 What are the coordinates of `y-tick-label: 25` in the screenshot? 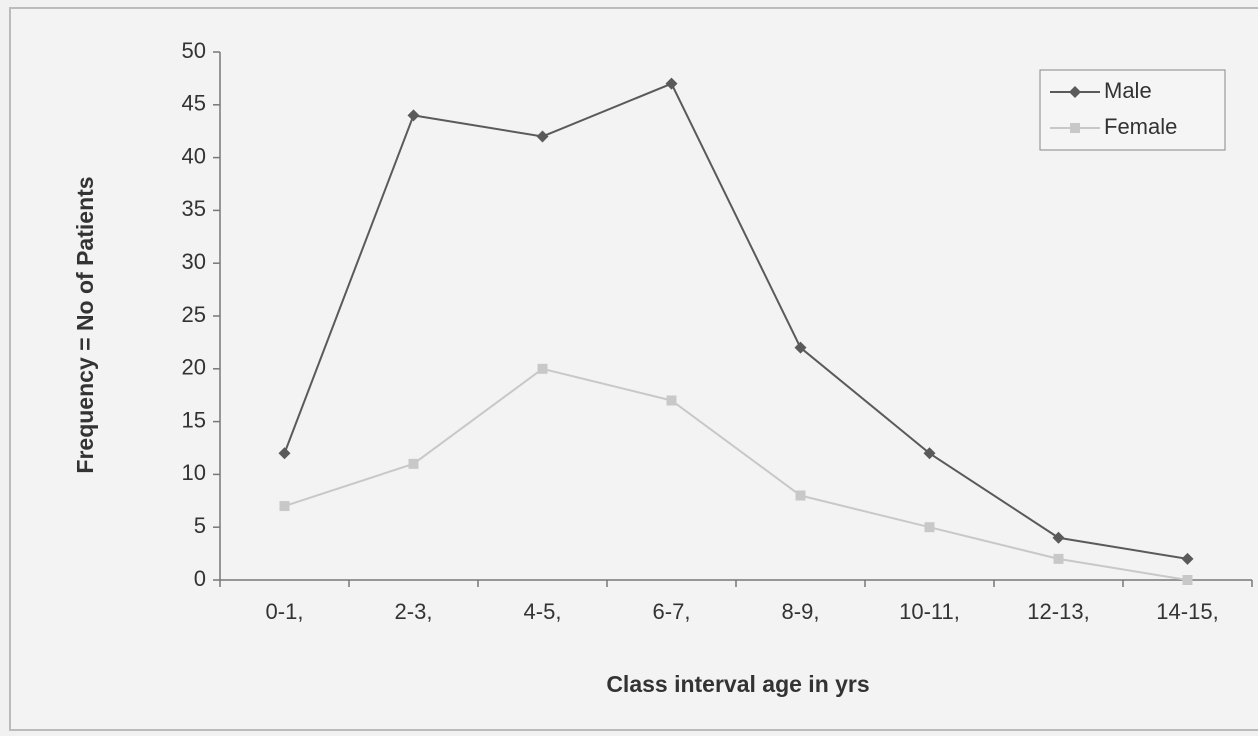 It's located at (194, 314).